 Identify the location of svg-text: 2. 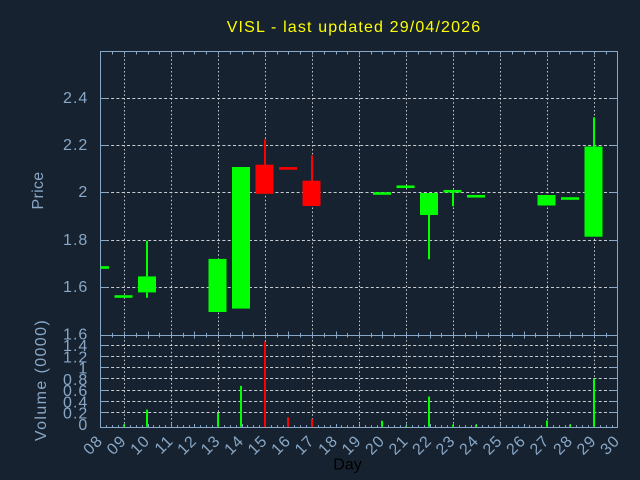
(83, 192).